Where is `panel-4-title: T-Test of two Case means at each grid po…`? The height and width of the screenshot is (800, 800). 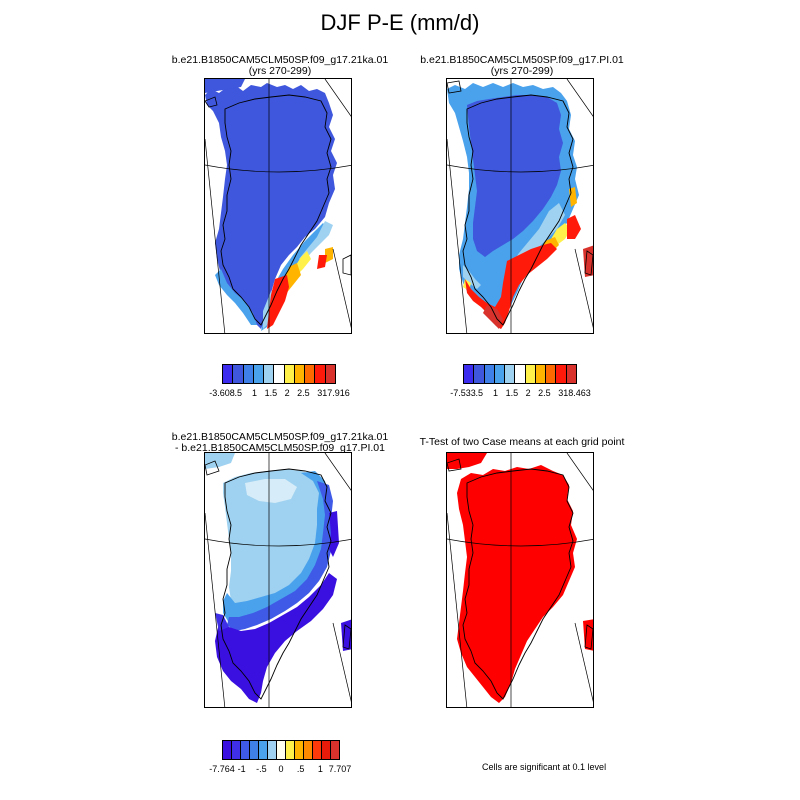
panel-4-title: T-Test of two Case means at each grid po… is located at coordinates (522, 442).